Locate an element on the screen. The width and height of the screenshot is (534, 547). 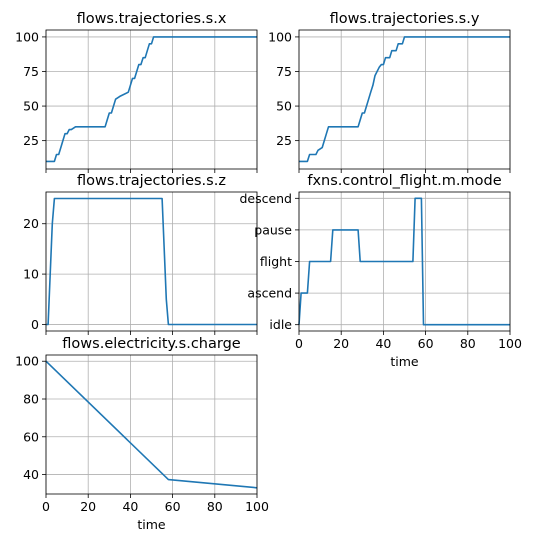
y-tick-label: idle is located at coordinates (280, 324).